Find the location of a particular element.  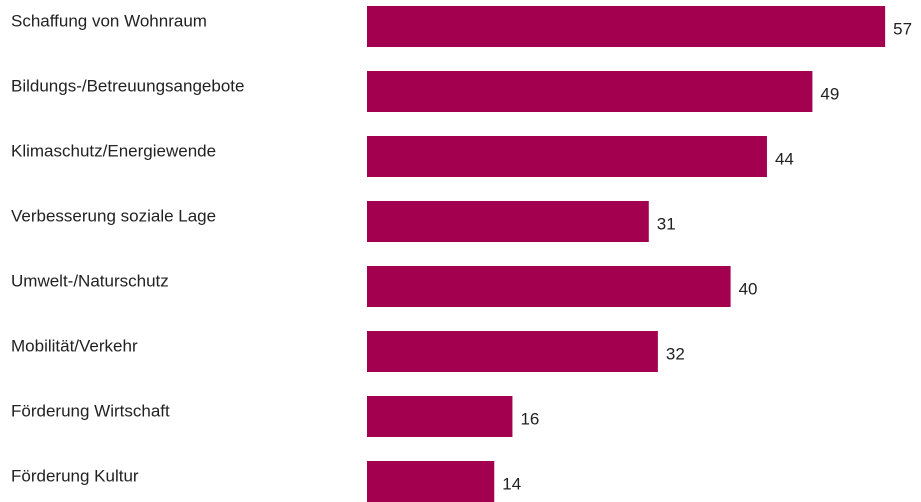

value-label: 44 is located at coordinates (784, 158).